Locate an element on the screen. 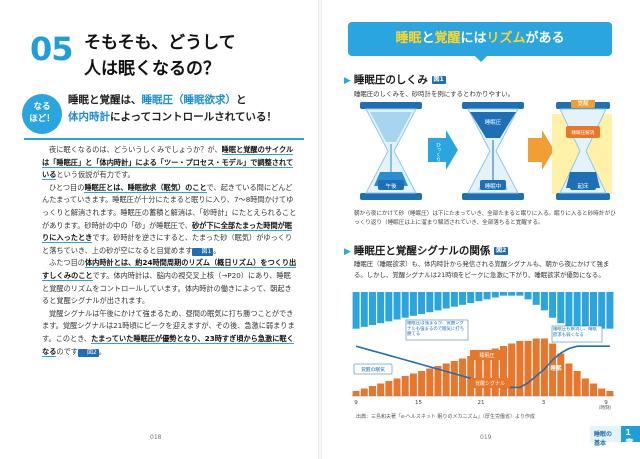 The width and height of the screenshot is (640, 459). flip-arrow: ひっくり返す is located at coordinates (443, 151).